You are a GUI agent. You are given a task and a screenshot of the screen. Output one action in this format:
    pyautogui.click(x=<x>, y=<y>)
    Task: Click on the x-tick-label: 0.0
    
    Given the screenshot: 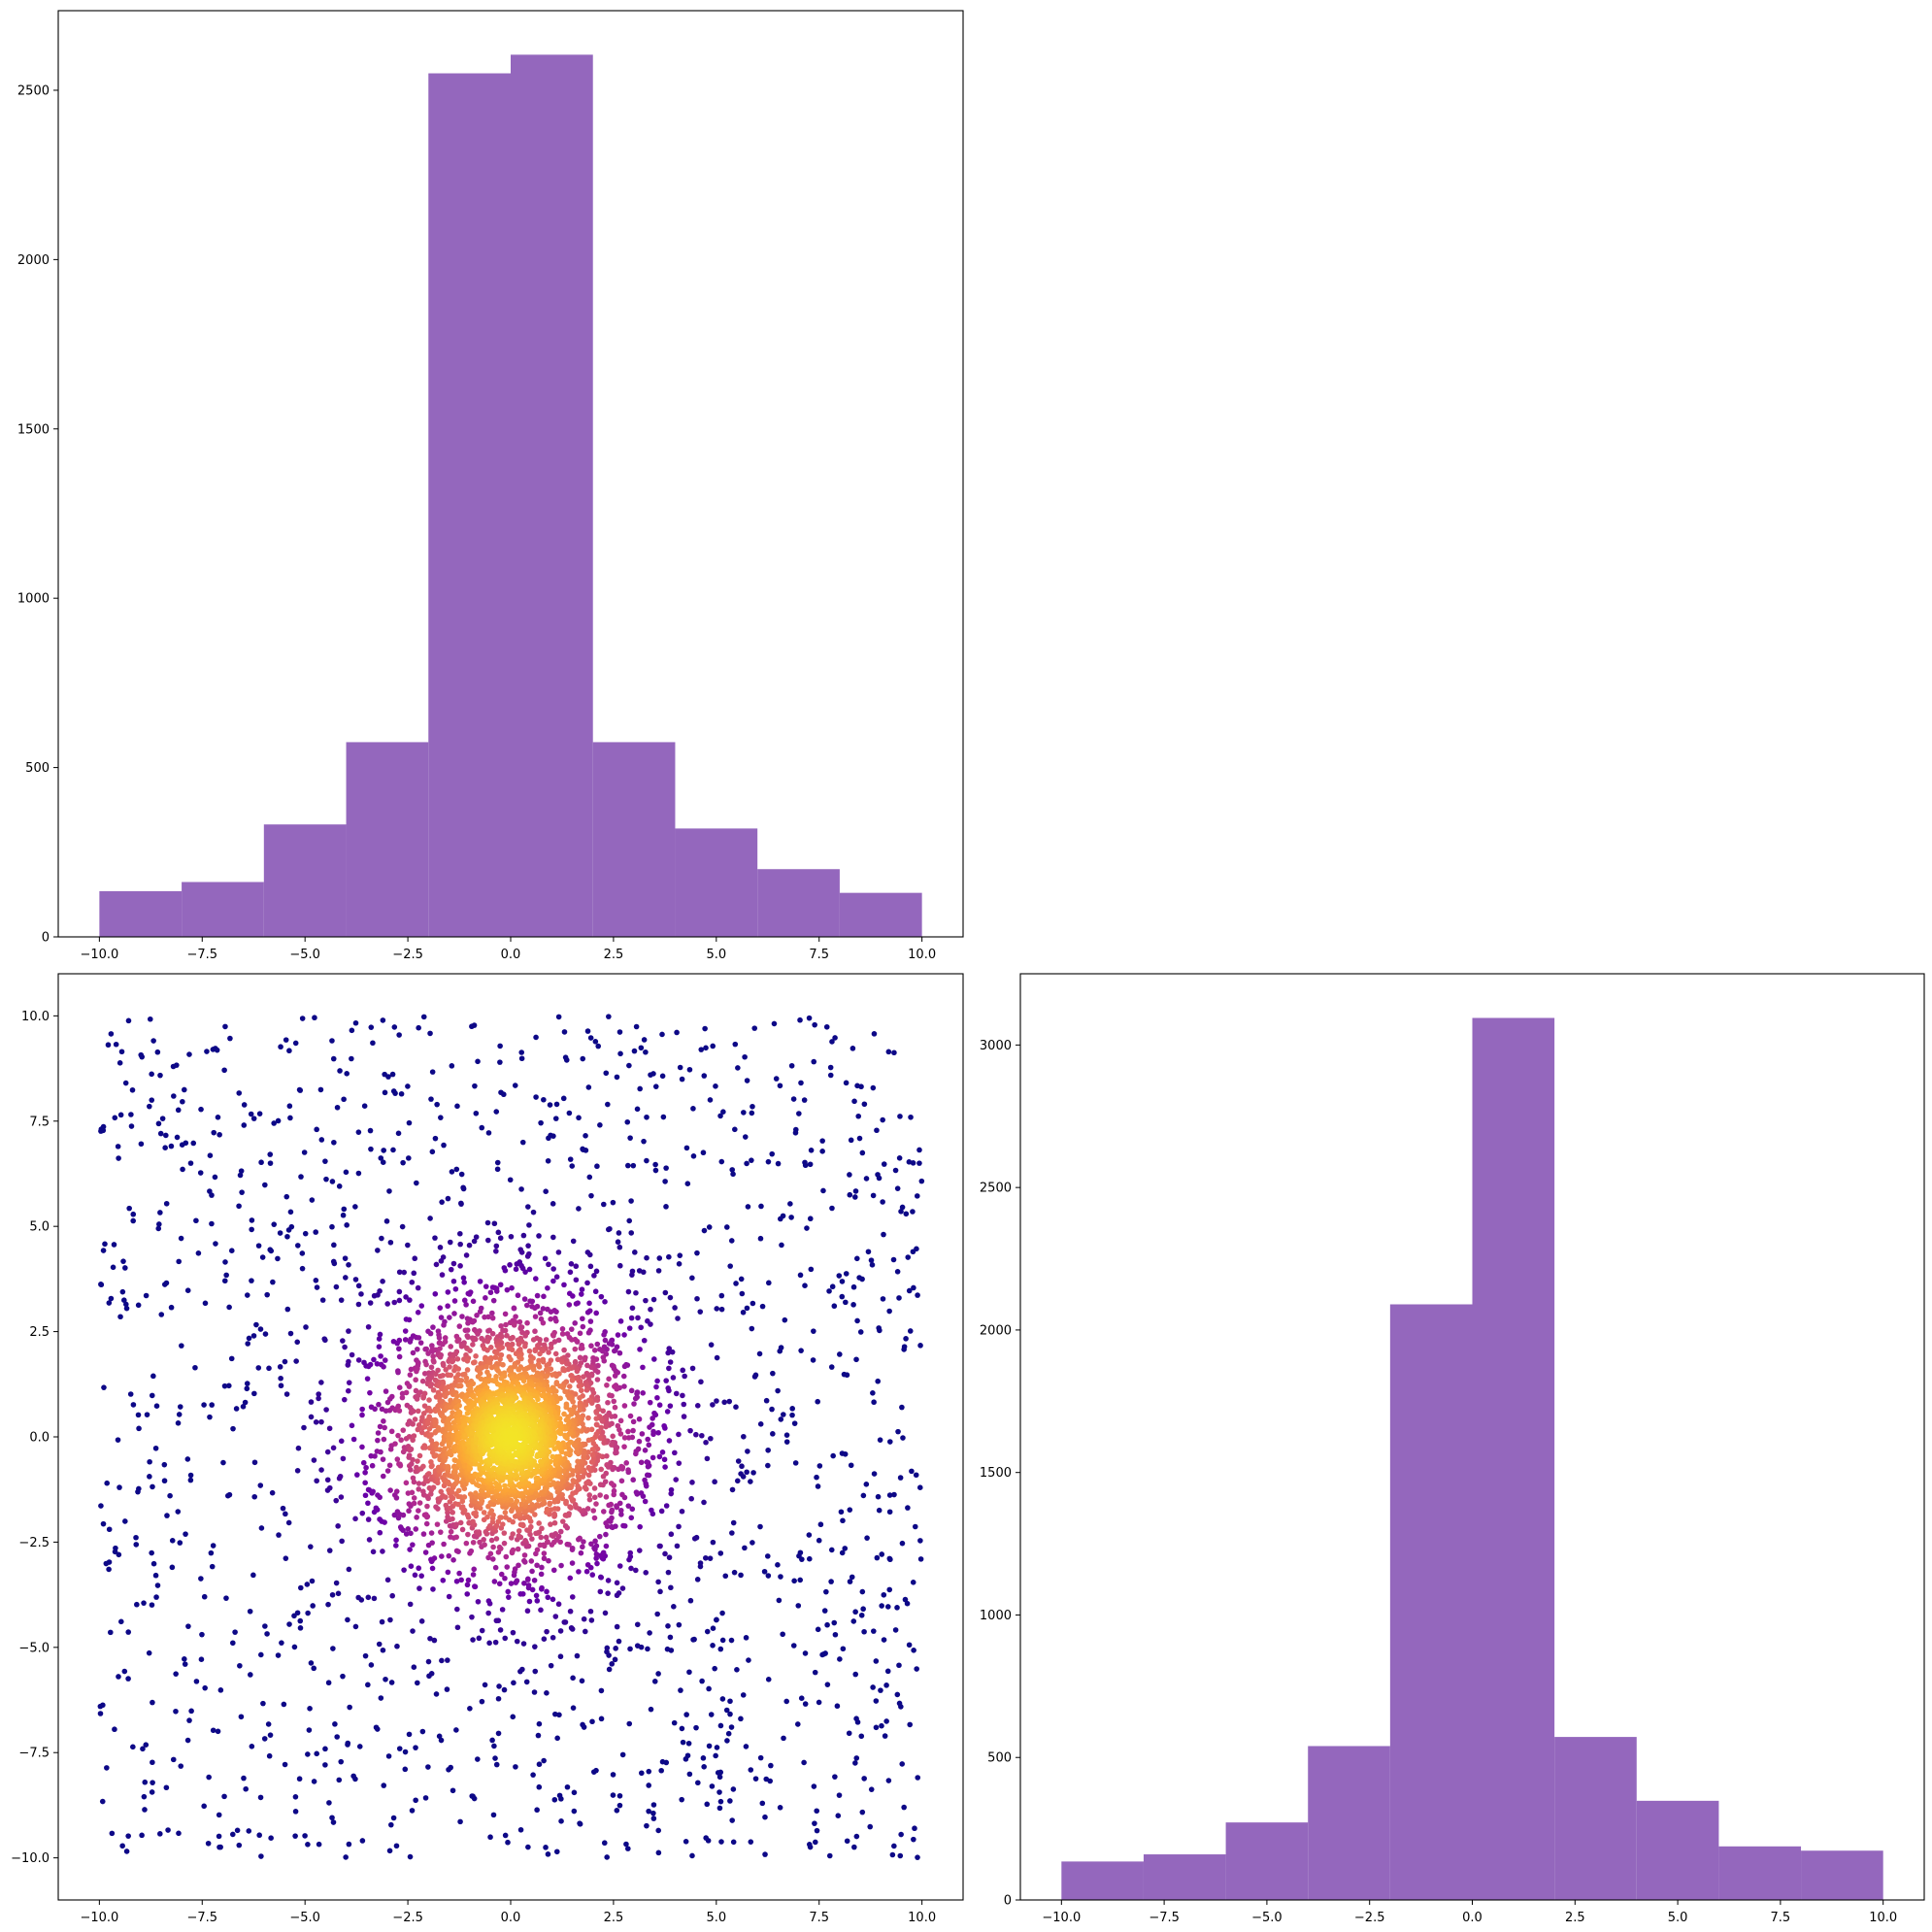 What is the action you would take?
    pyautogui.click(x=511, y=955)
    